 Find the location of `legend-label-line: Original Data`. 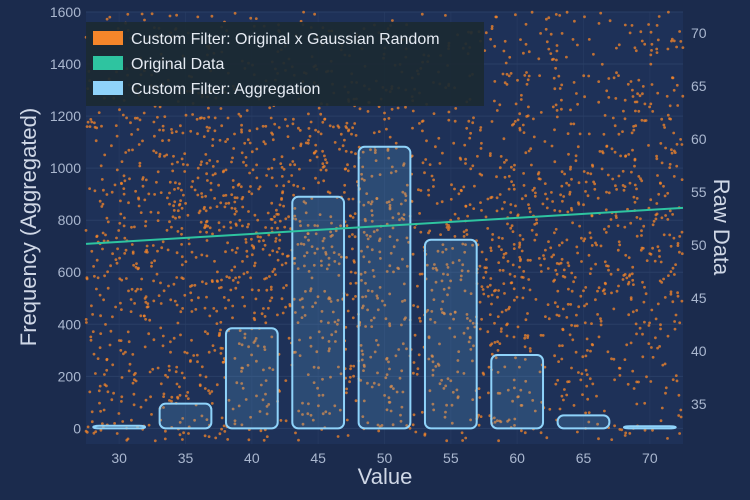

legend-label-line: Original Data is located at coordinates (177, 64).